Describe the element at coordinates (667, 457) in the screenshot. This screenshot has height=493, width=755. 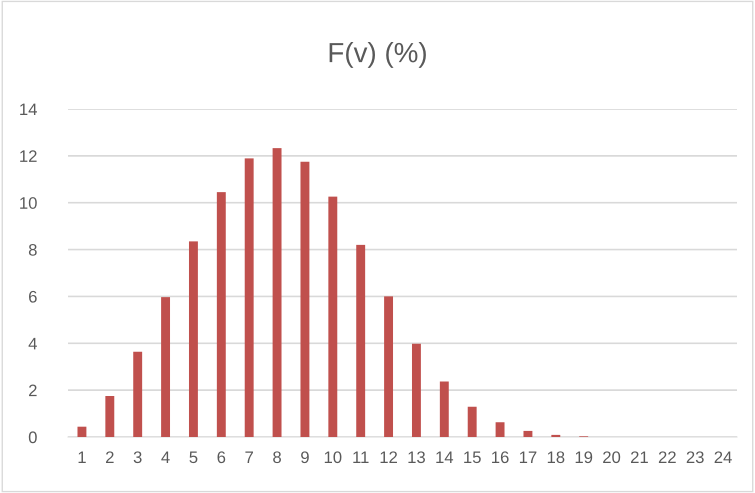
I see `x-tick-label: 22` at that location.